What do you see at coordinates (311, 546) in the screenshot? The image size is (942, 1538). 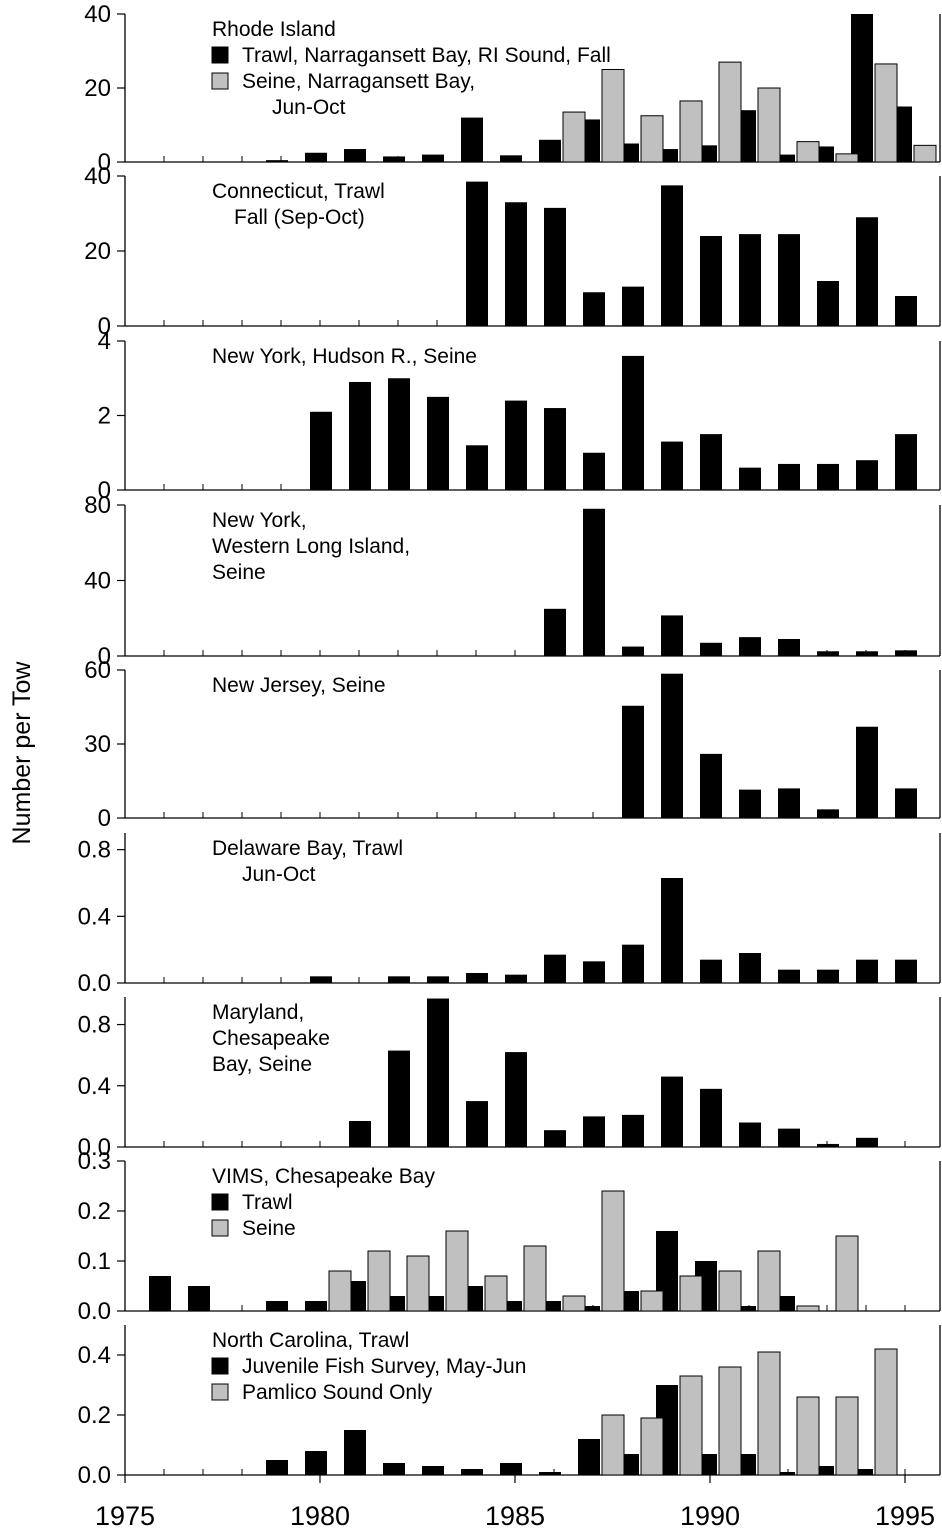 I see `panel-title: Western Long Island,` at bounding box center [311, 546].